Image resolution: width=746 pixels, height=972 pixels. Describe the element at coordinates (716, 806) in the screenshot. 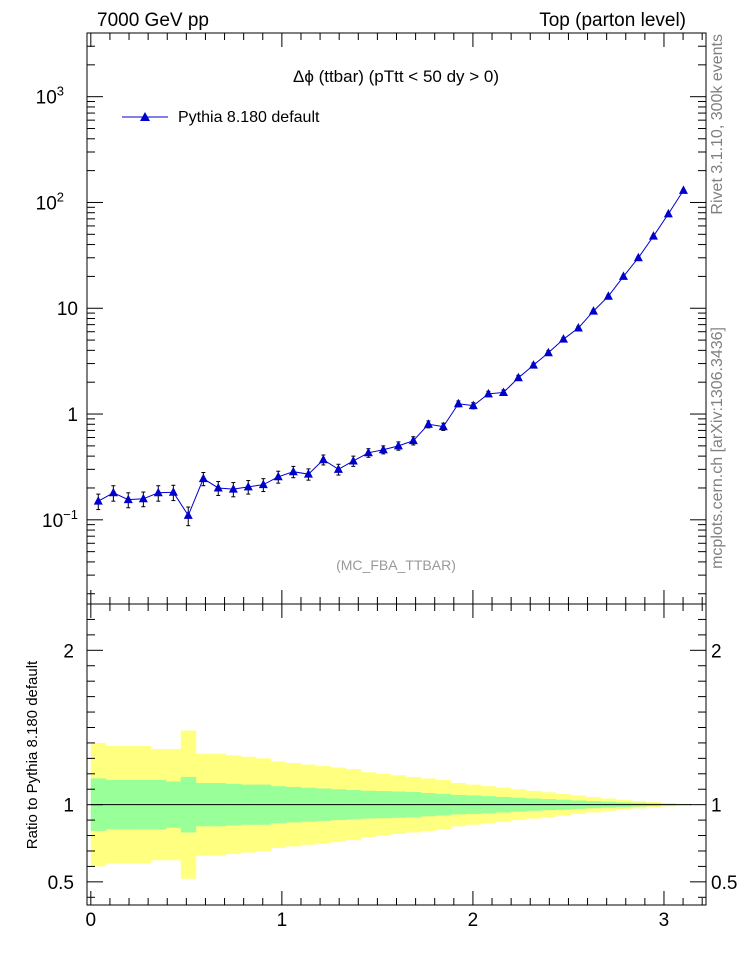

I see `ratio-y-tick-label-right: 1` at that location.